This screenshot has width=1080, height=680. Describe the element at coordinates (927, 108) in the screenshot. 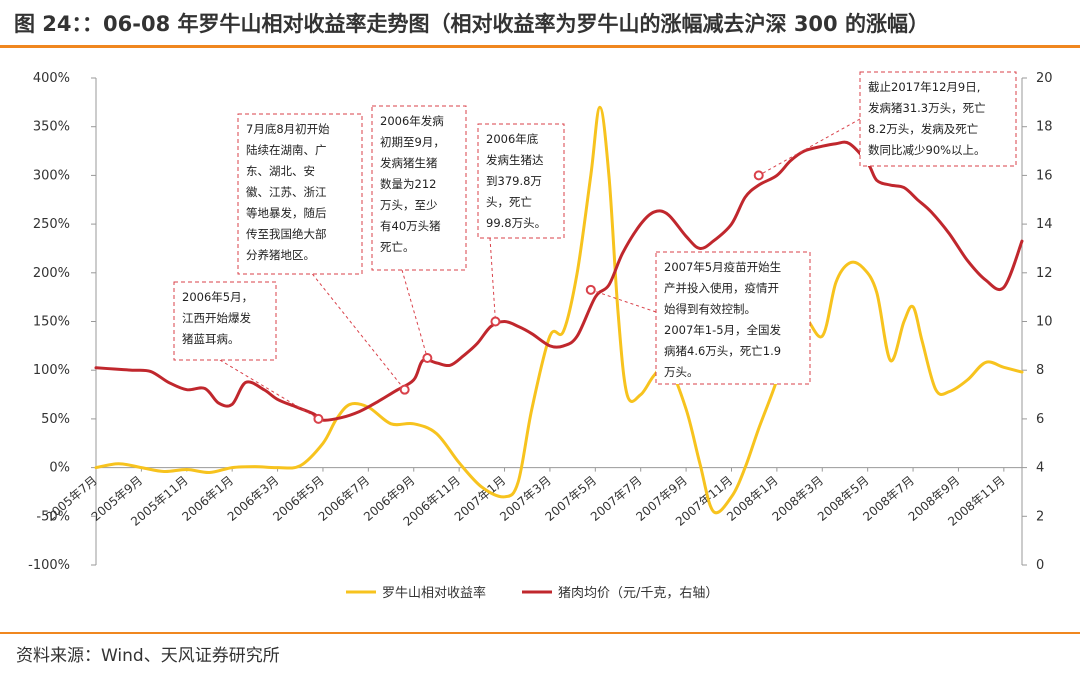

I see `annotation-text: 发病猪31.3万头，死亡` at that location.